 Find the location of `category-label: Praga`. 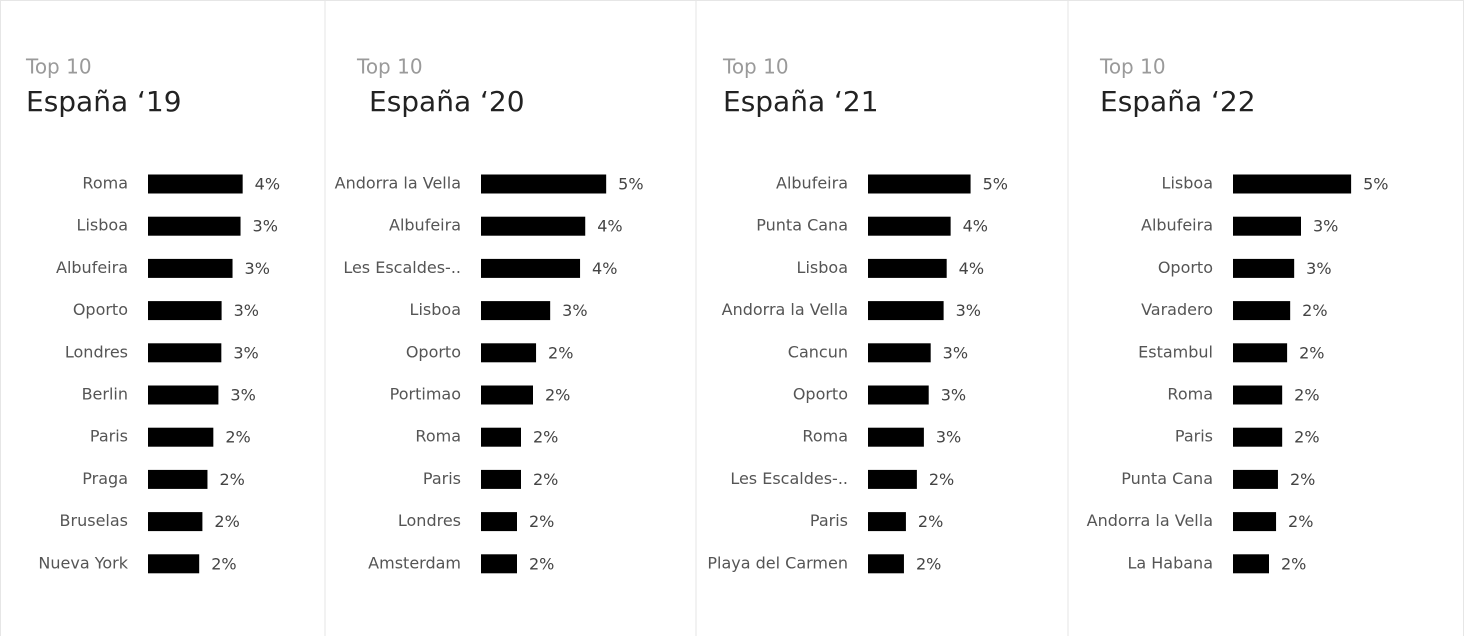

category-label: Praga is located at coordinates (105, 478).